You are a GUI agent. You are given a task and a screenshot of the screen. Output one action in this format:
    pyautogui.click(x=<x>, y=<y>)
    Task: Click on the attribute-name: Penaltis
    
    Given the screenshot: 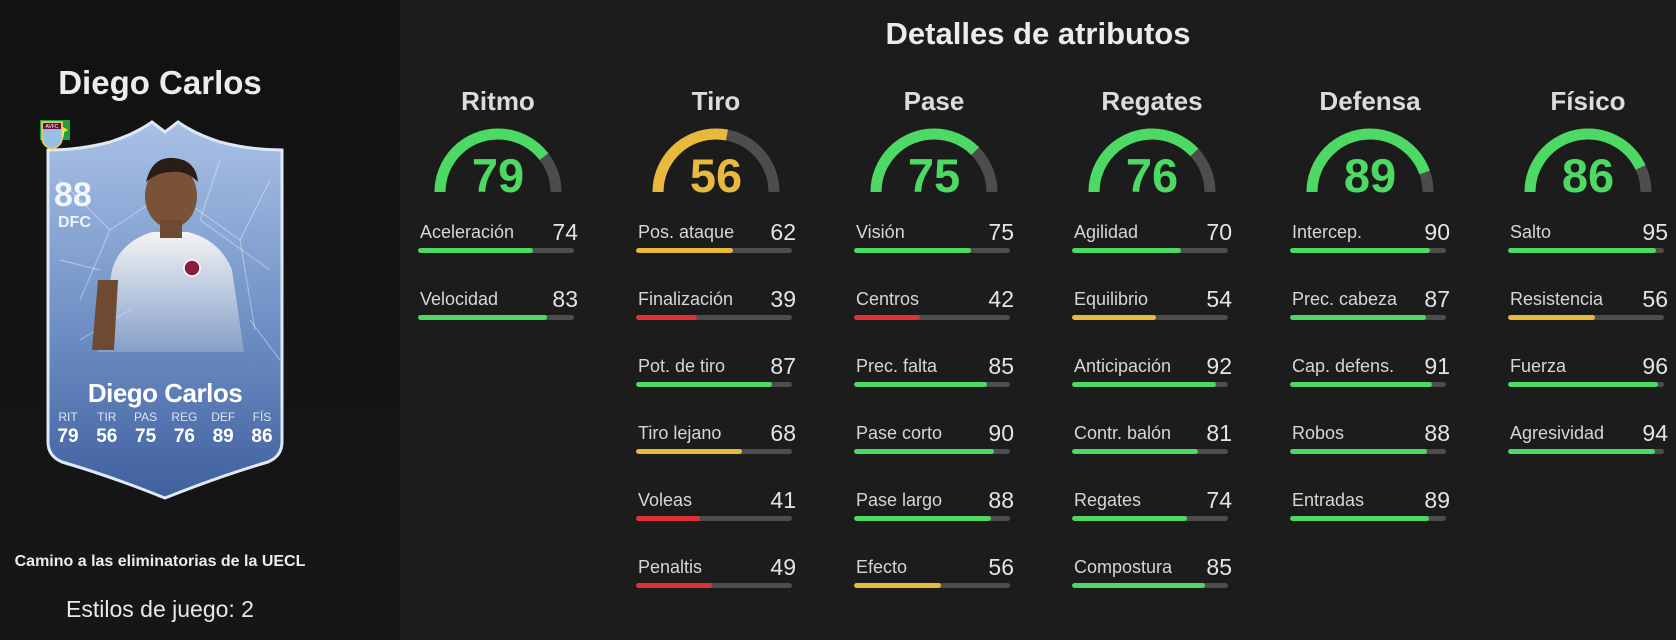 What is the action you would take?
    pyautogui.click(x=670, y=567)
    